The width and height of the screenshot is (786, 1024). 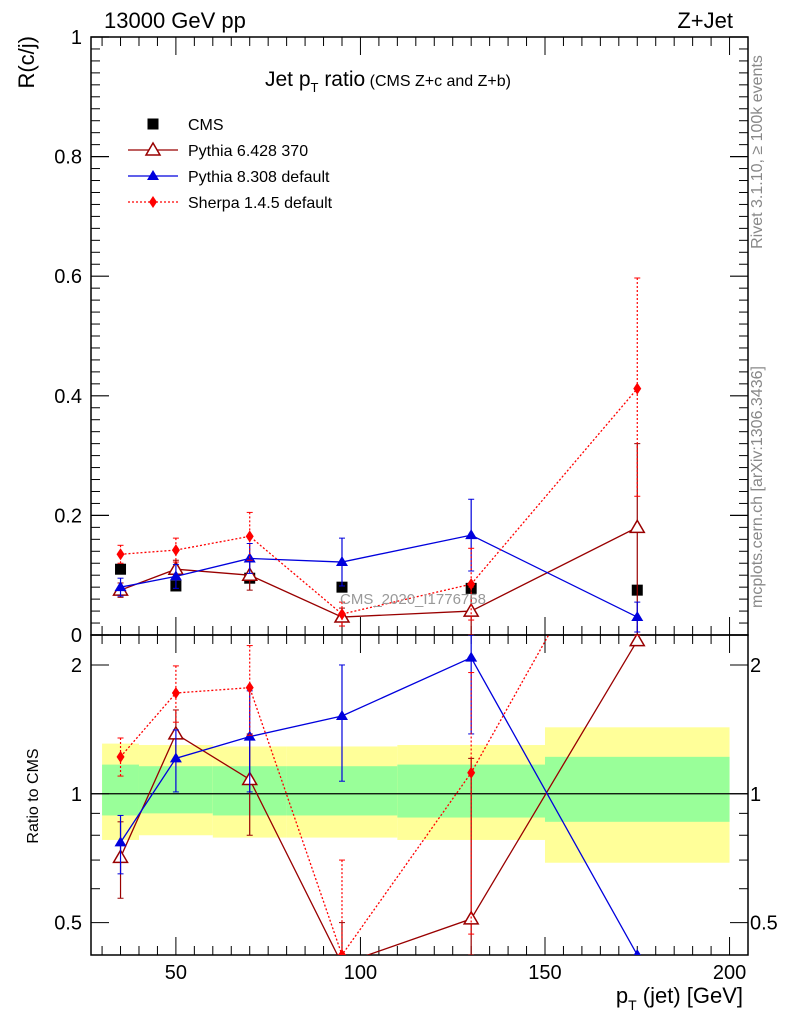 What do you see at coordinates (153, 124) in the screenshot?
I see `legend-marker-cms` at bounding box center [153, 124].